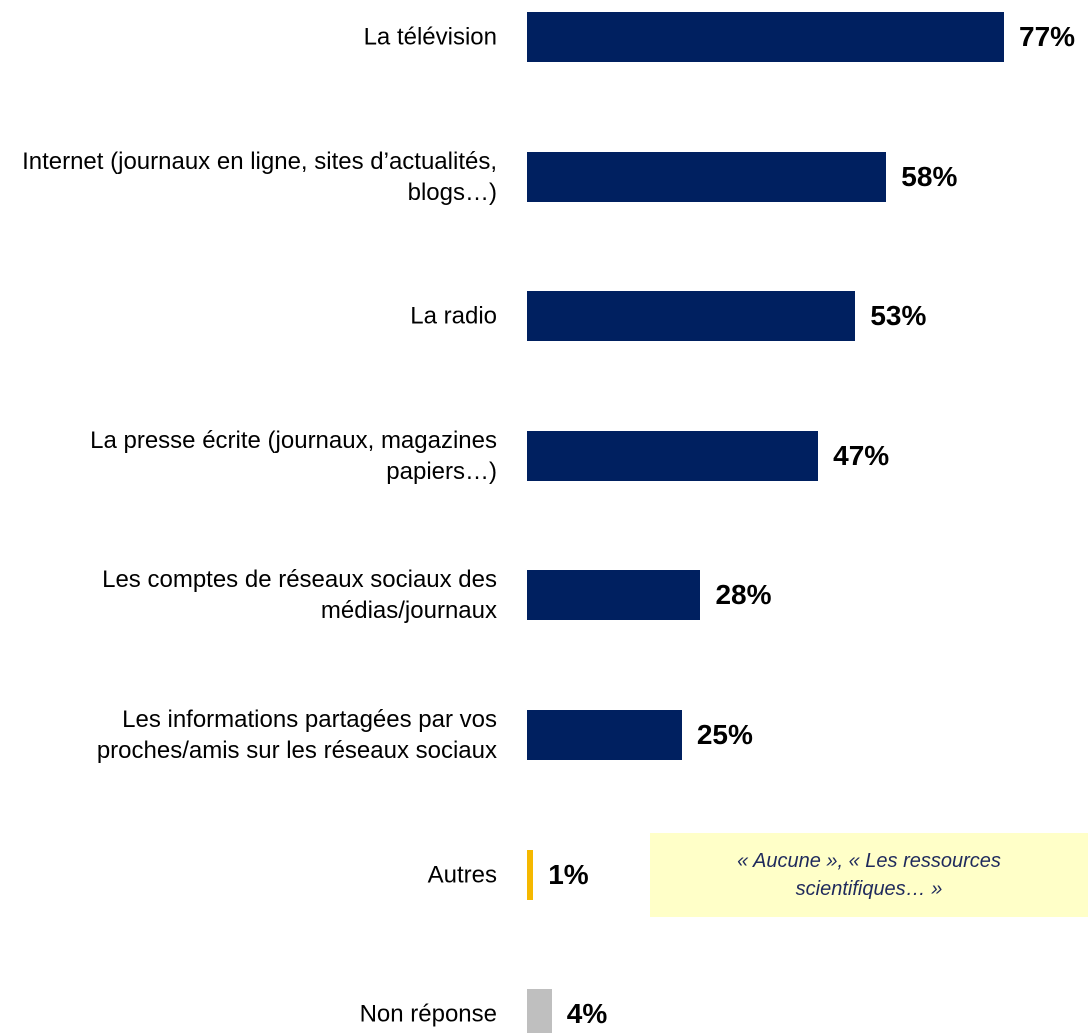 The image size is (1088, 1033). What do you see at coordinates (743, 595) in the screenshot?
I see `value-label: 28%` at bounding box center [743, 595].